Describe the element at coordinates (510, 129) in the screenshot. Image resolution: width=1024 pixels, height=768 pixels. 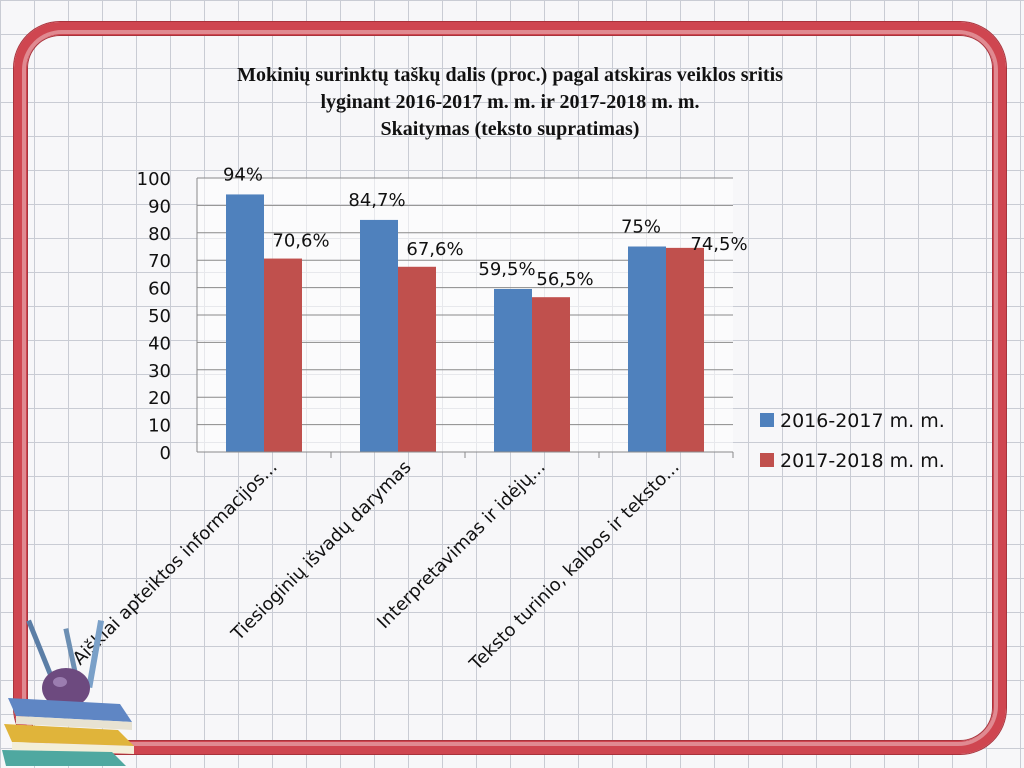
I see `chart-title-line-3: Skaitymas (teksto supratimas)` at that location.